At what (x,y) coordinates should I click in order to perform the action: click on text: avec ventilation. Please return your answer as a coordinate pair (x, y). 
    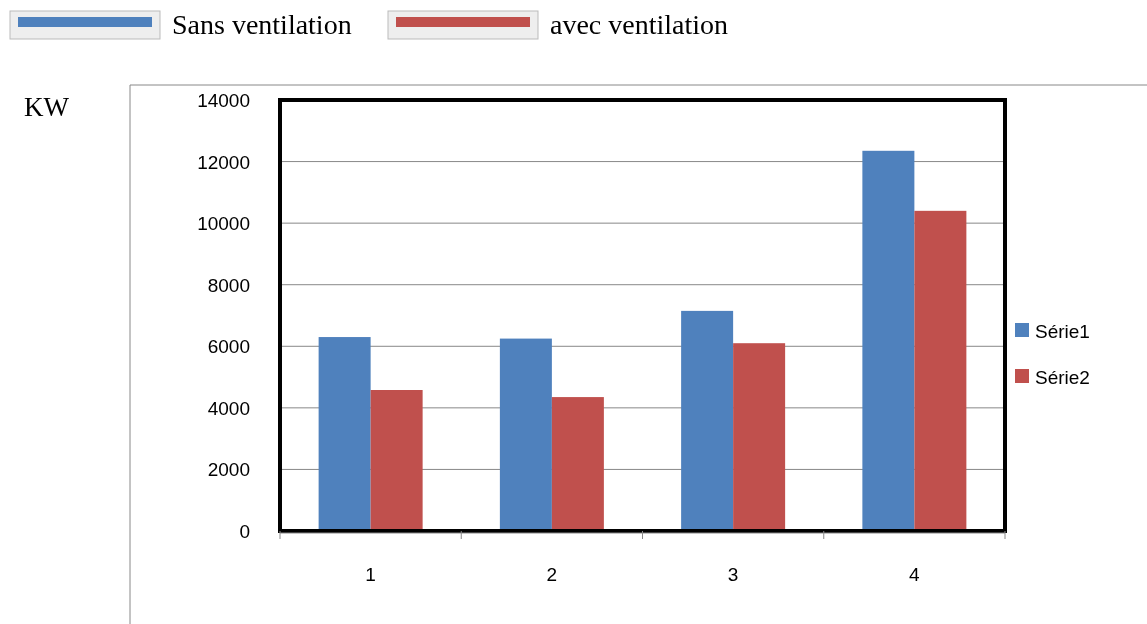
    Looking at the image, I should click on (639, 24).